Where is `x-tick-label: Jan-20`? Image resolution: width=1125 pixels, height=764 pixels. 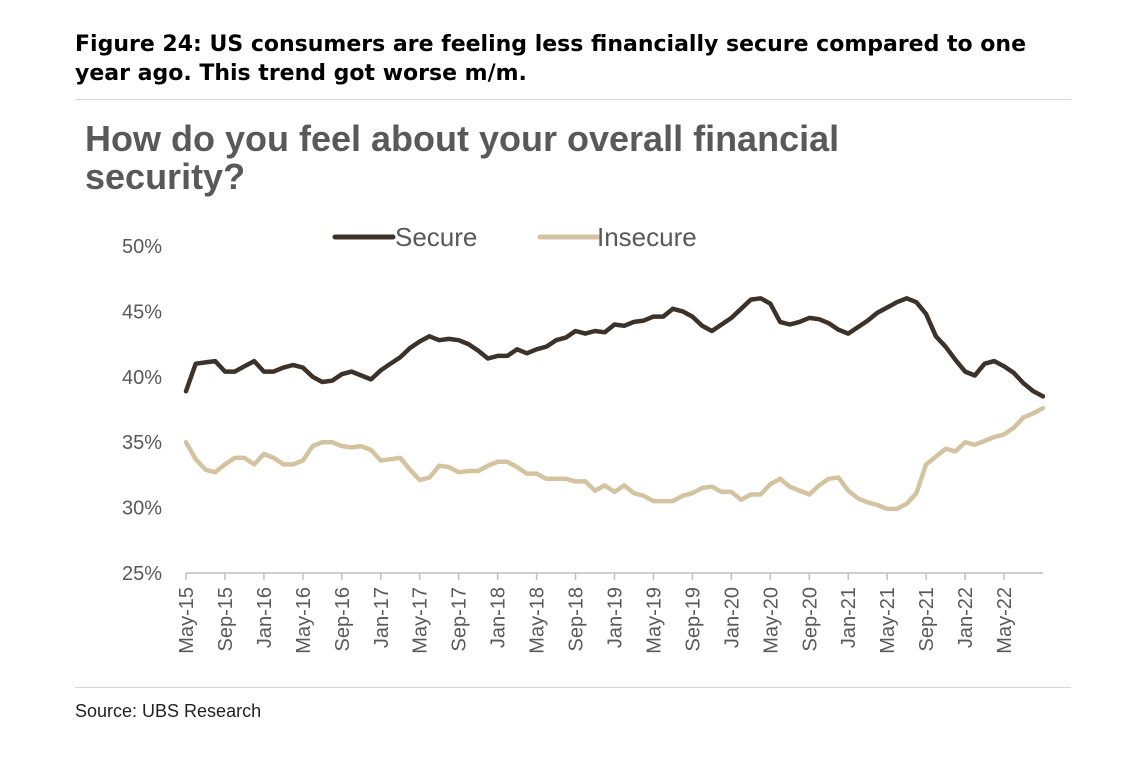
x-tick-label: Jan-20 is located at coordinates (732, 617).